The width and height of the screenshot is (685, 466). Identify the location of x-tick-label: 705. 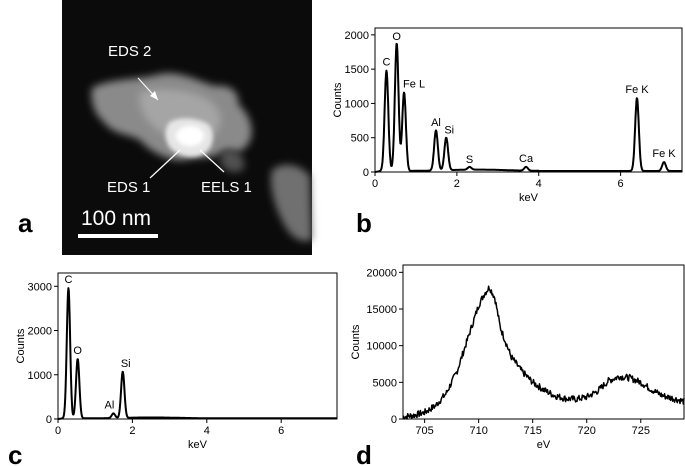
(424, 431).